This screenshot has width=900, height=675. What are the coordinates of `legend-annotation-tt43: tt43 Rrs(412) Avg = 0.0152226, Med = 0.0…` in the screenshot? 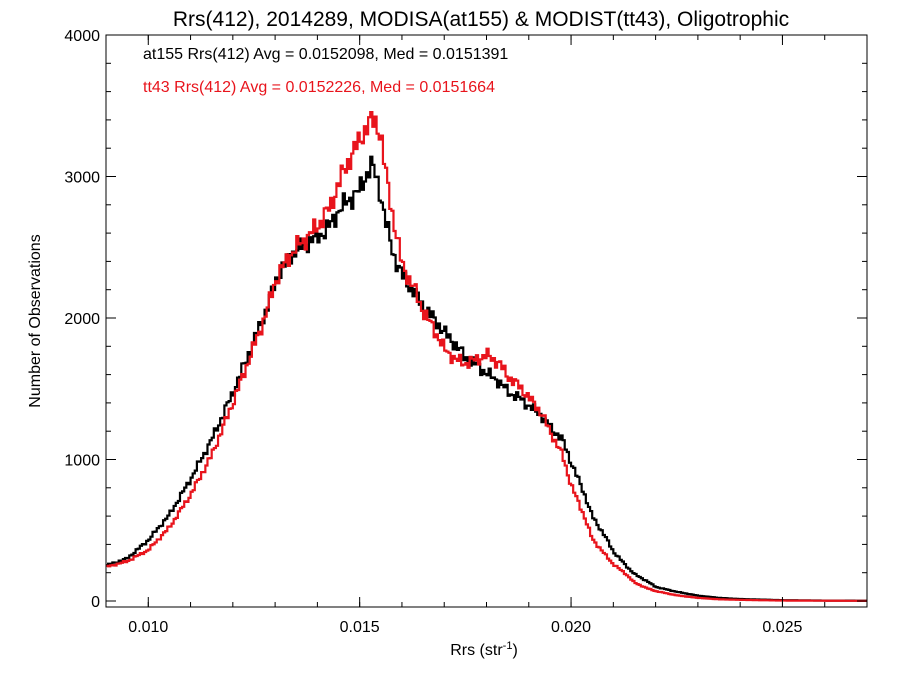 It's located at (319, 87).